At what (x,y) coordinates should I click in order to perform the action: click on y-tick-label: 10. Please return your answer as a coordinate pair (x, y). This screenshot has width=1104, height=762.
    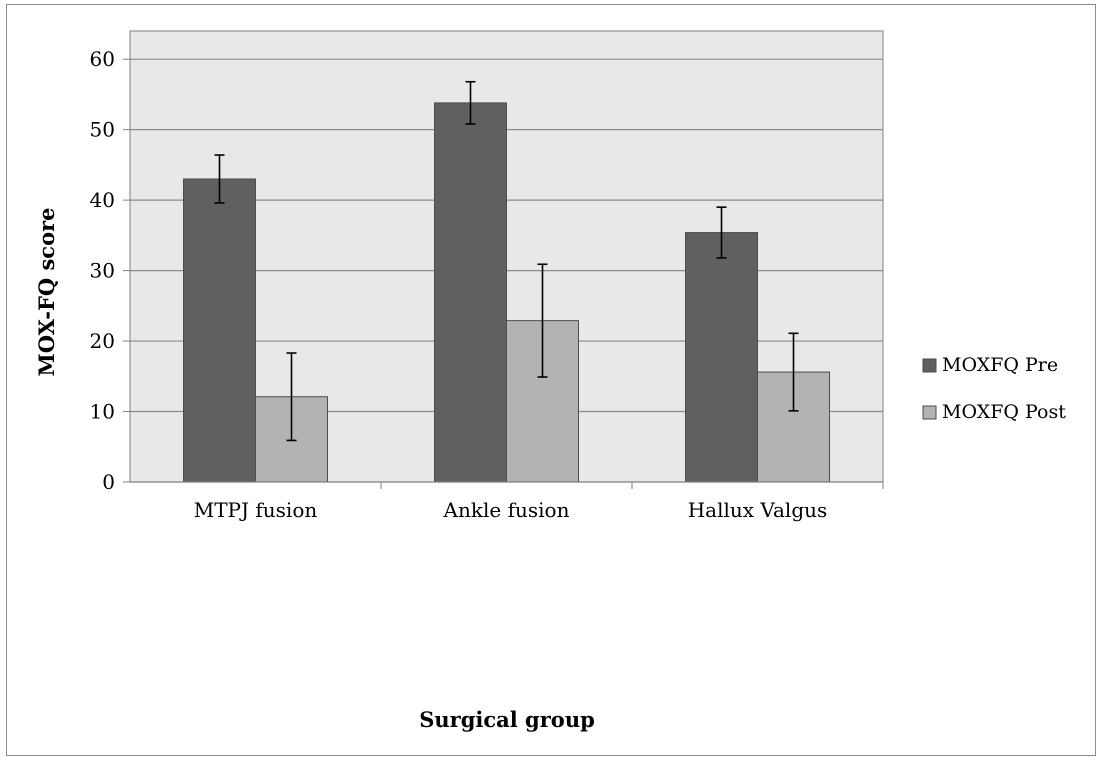
    Looking at the image, I should click on (102, 412).